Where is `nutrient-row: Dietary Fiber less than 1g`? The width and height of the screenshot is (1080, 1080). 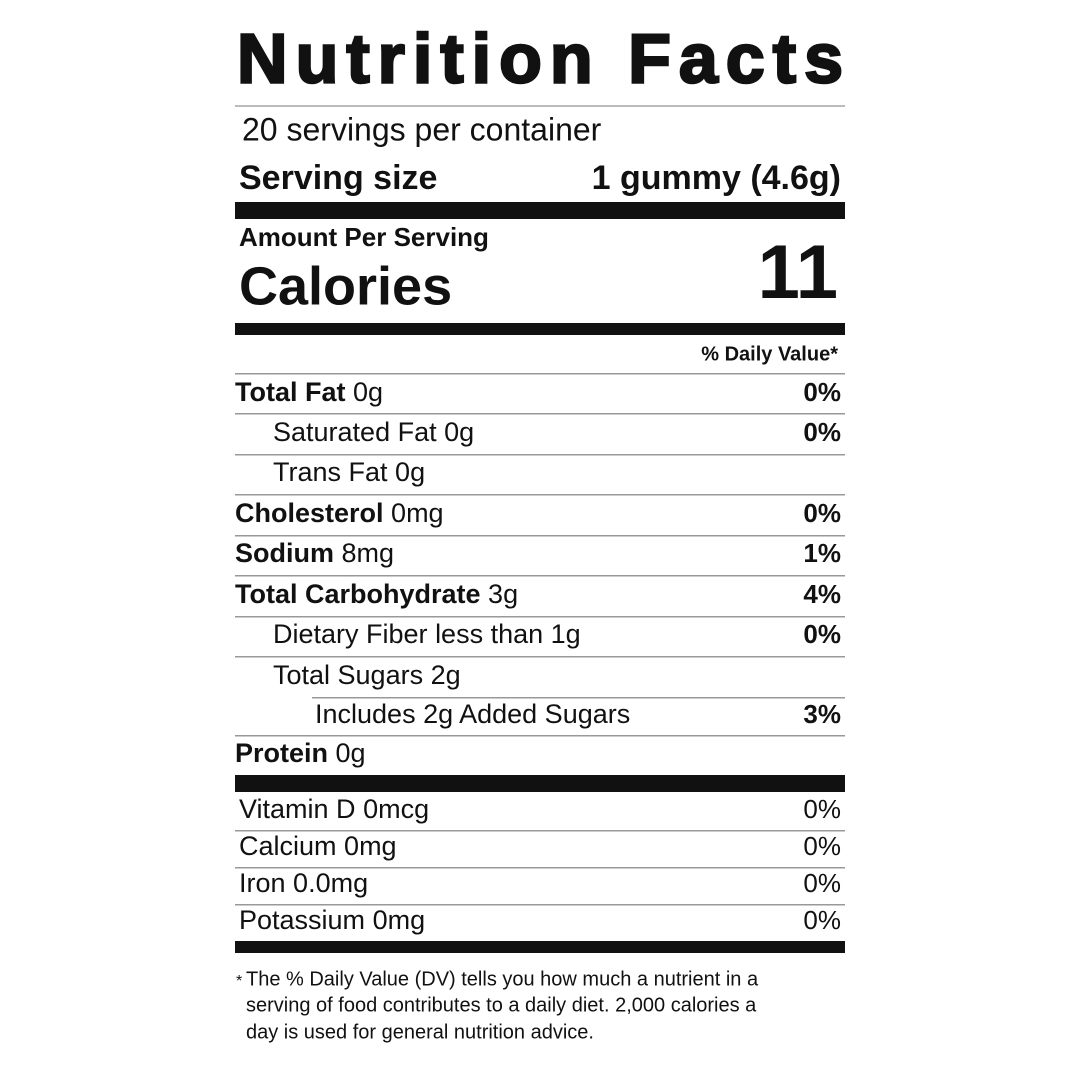 nutrient-row: Dietary Fiber less than 1g is located at coordinates (427, 634).